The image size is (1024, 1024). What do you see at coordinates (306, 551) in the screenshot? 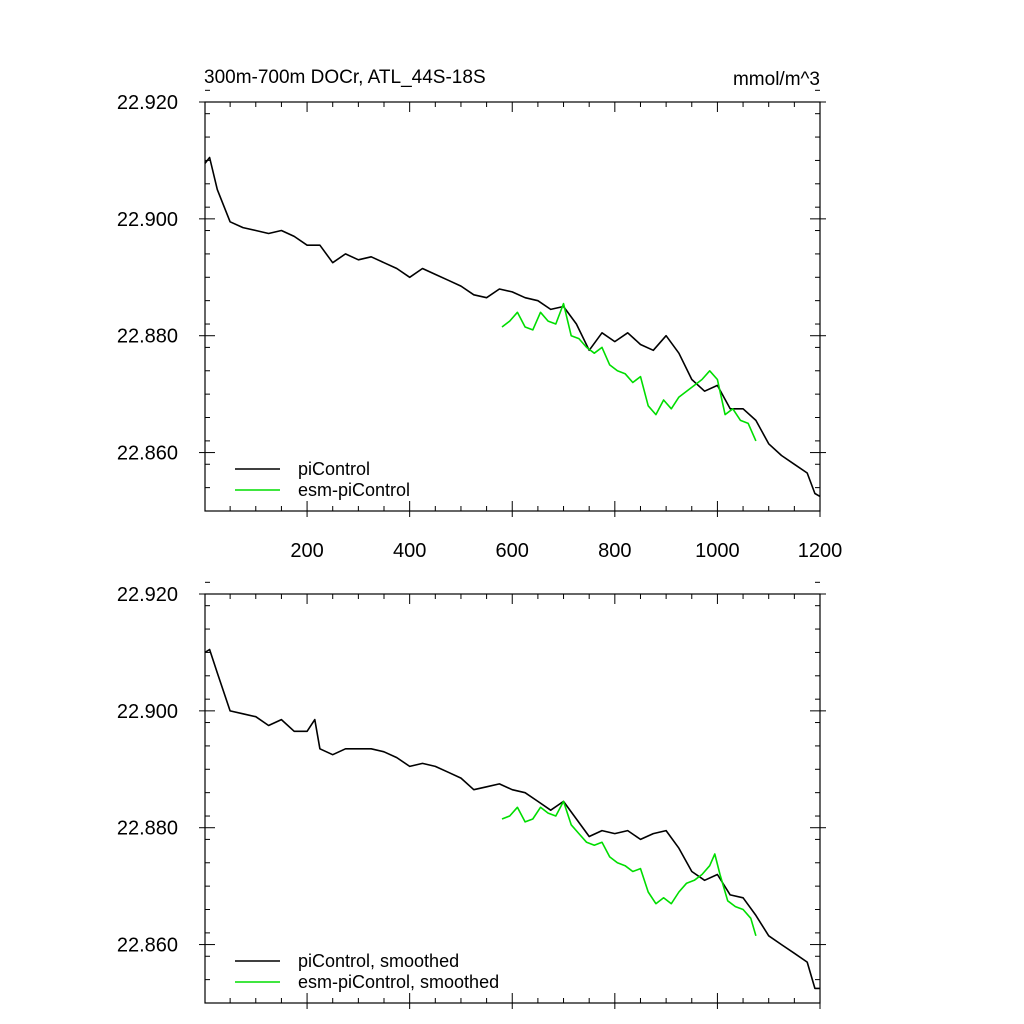
I see `x-tick-label: 200` at bounding box center [306, 551].